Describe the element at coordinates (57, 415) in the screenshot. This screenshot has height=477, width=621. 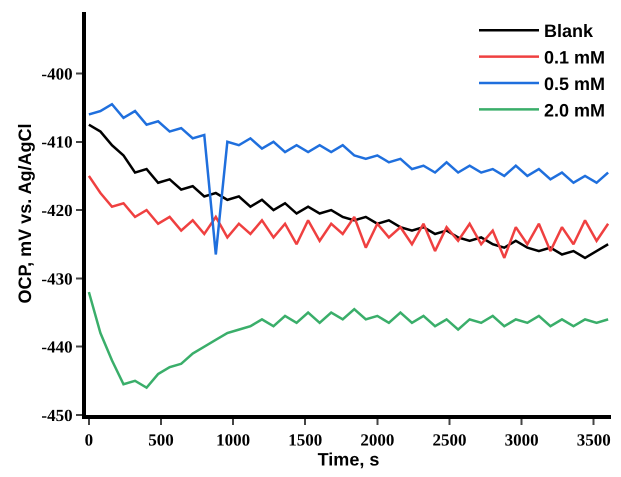
I see `y-tick-label: -450` at that location.